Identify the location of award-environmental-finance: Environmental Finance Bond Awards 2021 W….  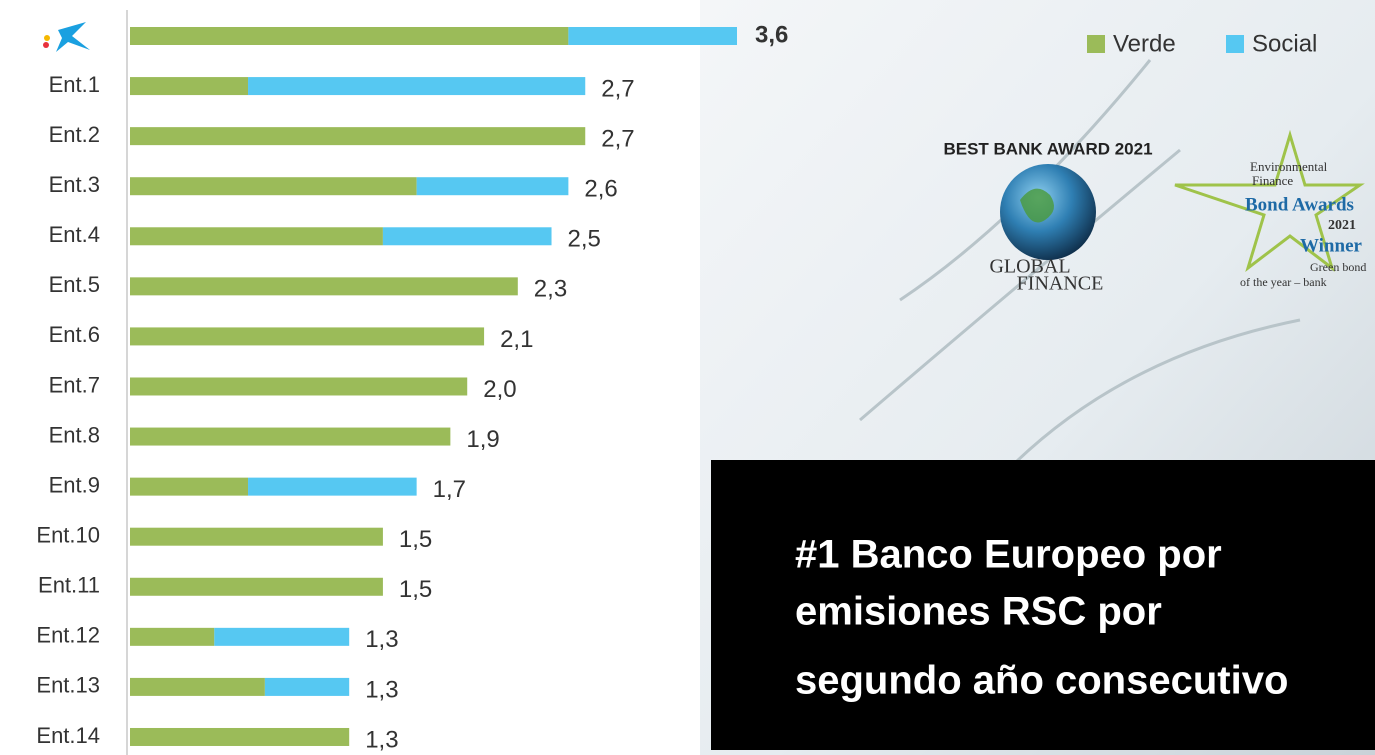
(1270, 209).